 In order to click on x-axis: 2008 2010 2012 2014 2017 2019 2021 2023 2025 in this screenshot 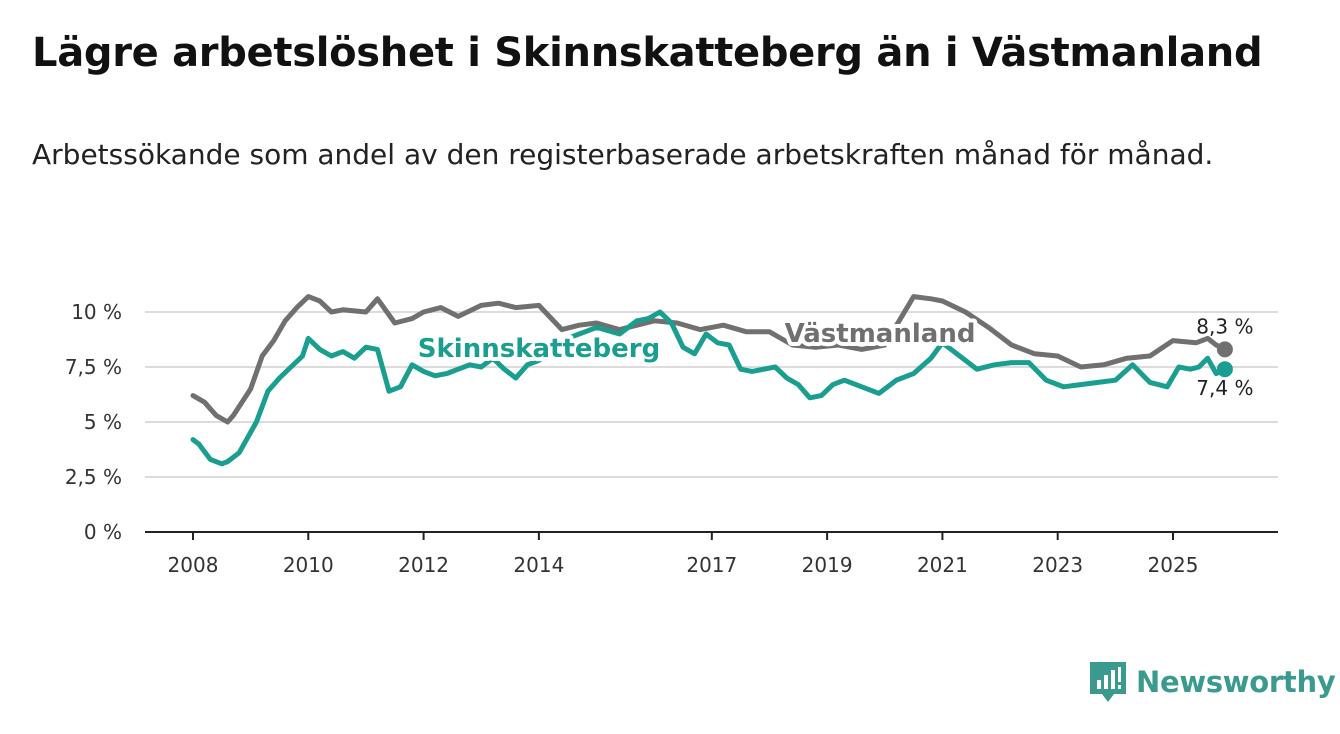, I will do `click(711, 554)`.